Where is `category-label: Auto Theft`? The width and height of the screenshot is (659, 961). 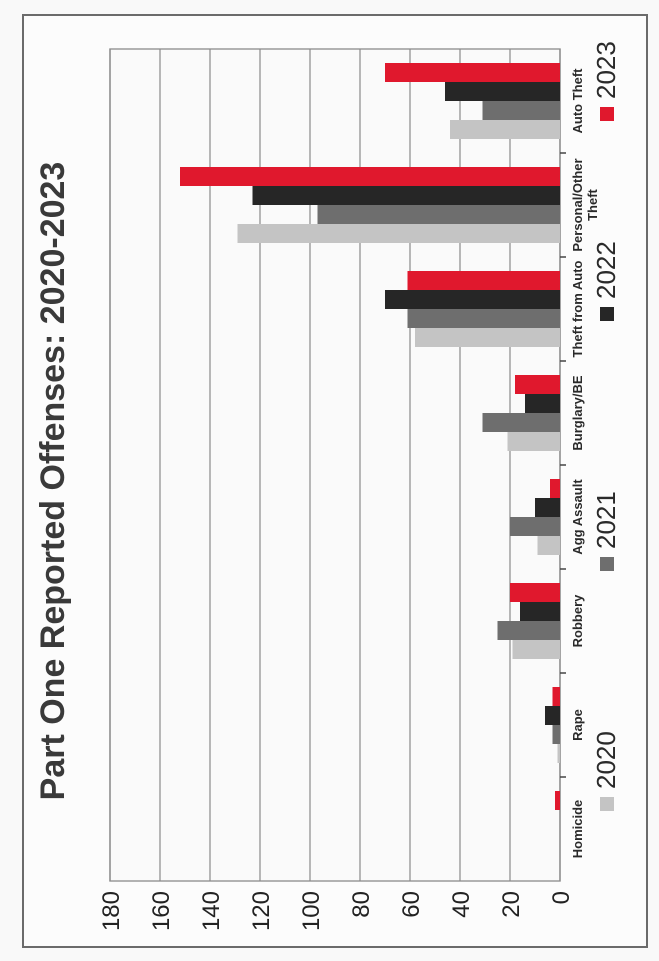 category-label: Auto Theft is located at coordinates (577, 101).